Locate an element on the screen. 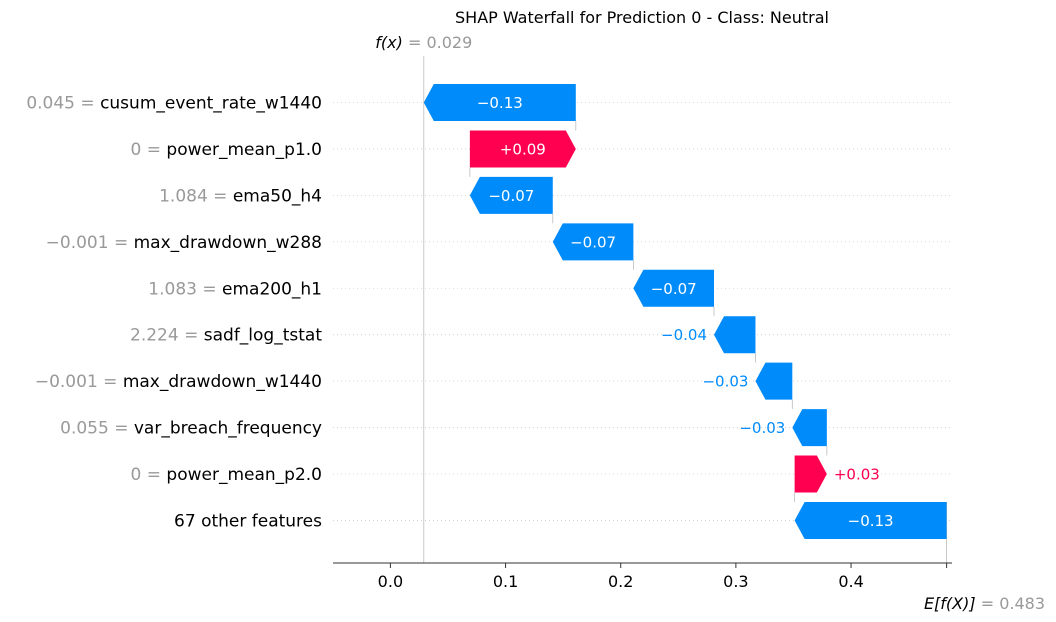 Image resolution: width=1056 pixels, height=622 pixels. feature-name: power_mean_p1.0 is located at coordinates (244, 150).